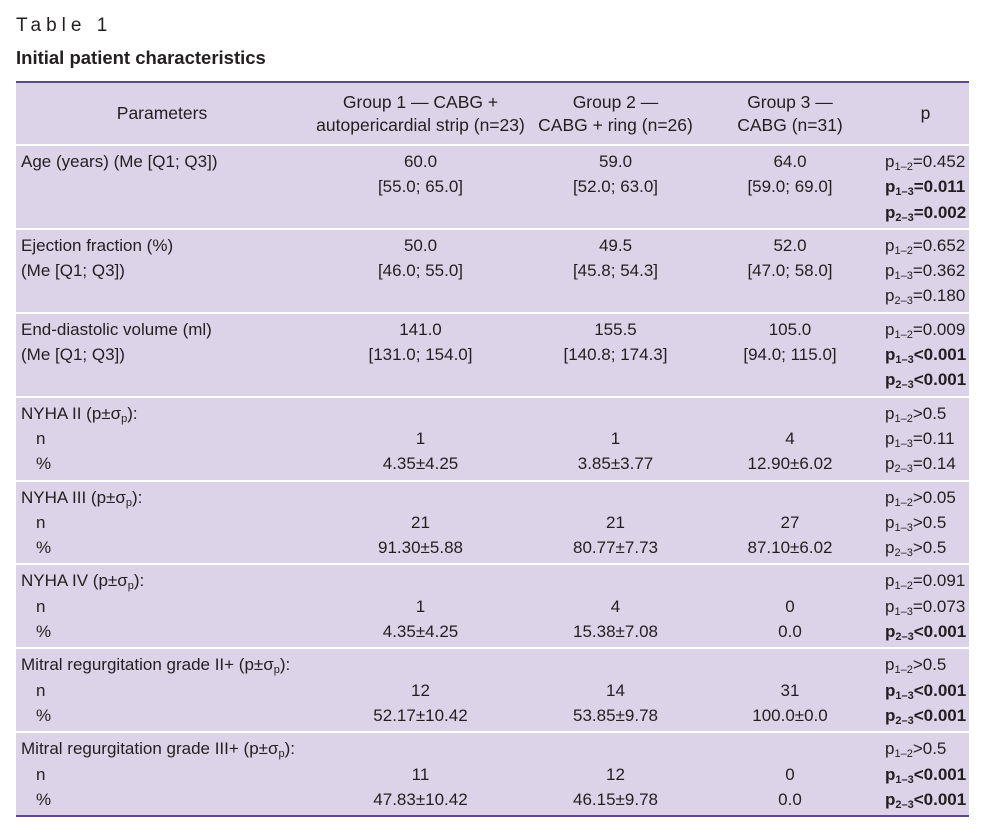  What do you see at coordinates (927, 438) in the screenshot?
I see `p-value: p1–3=0.11` at bounding box center [927, 438].